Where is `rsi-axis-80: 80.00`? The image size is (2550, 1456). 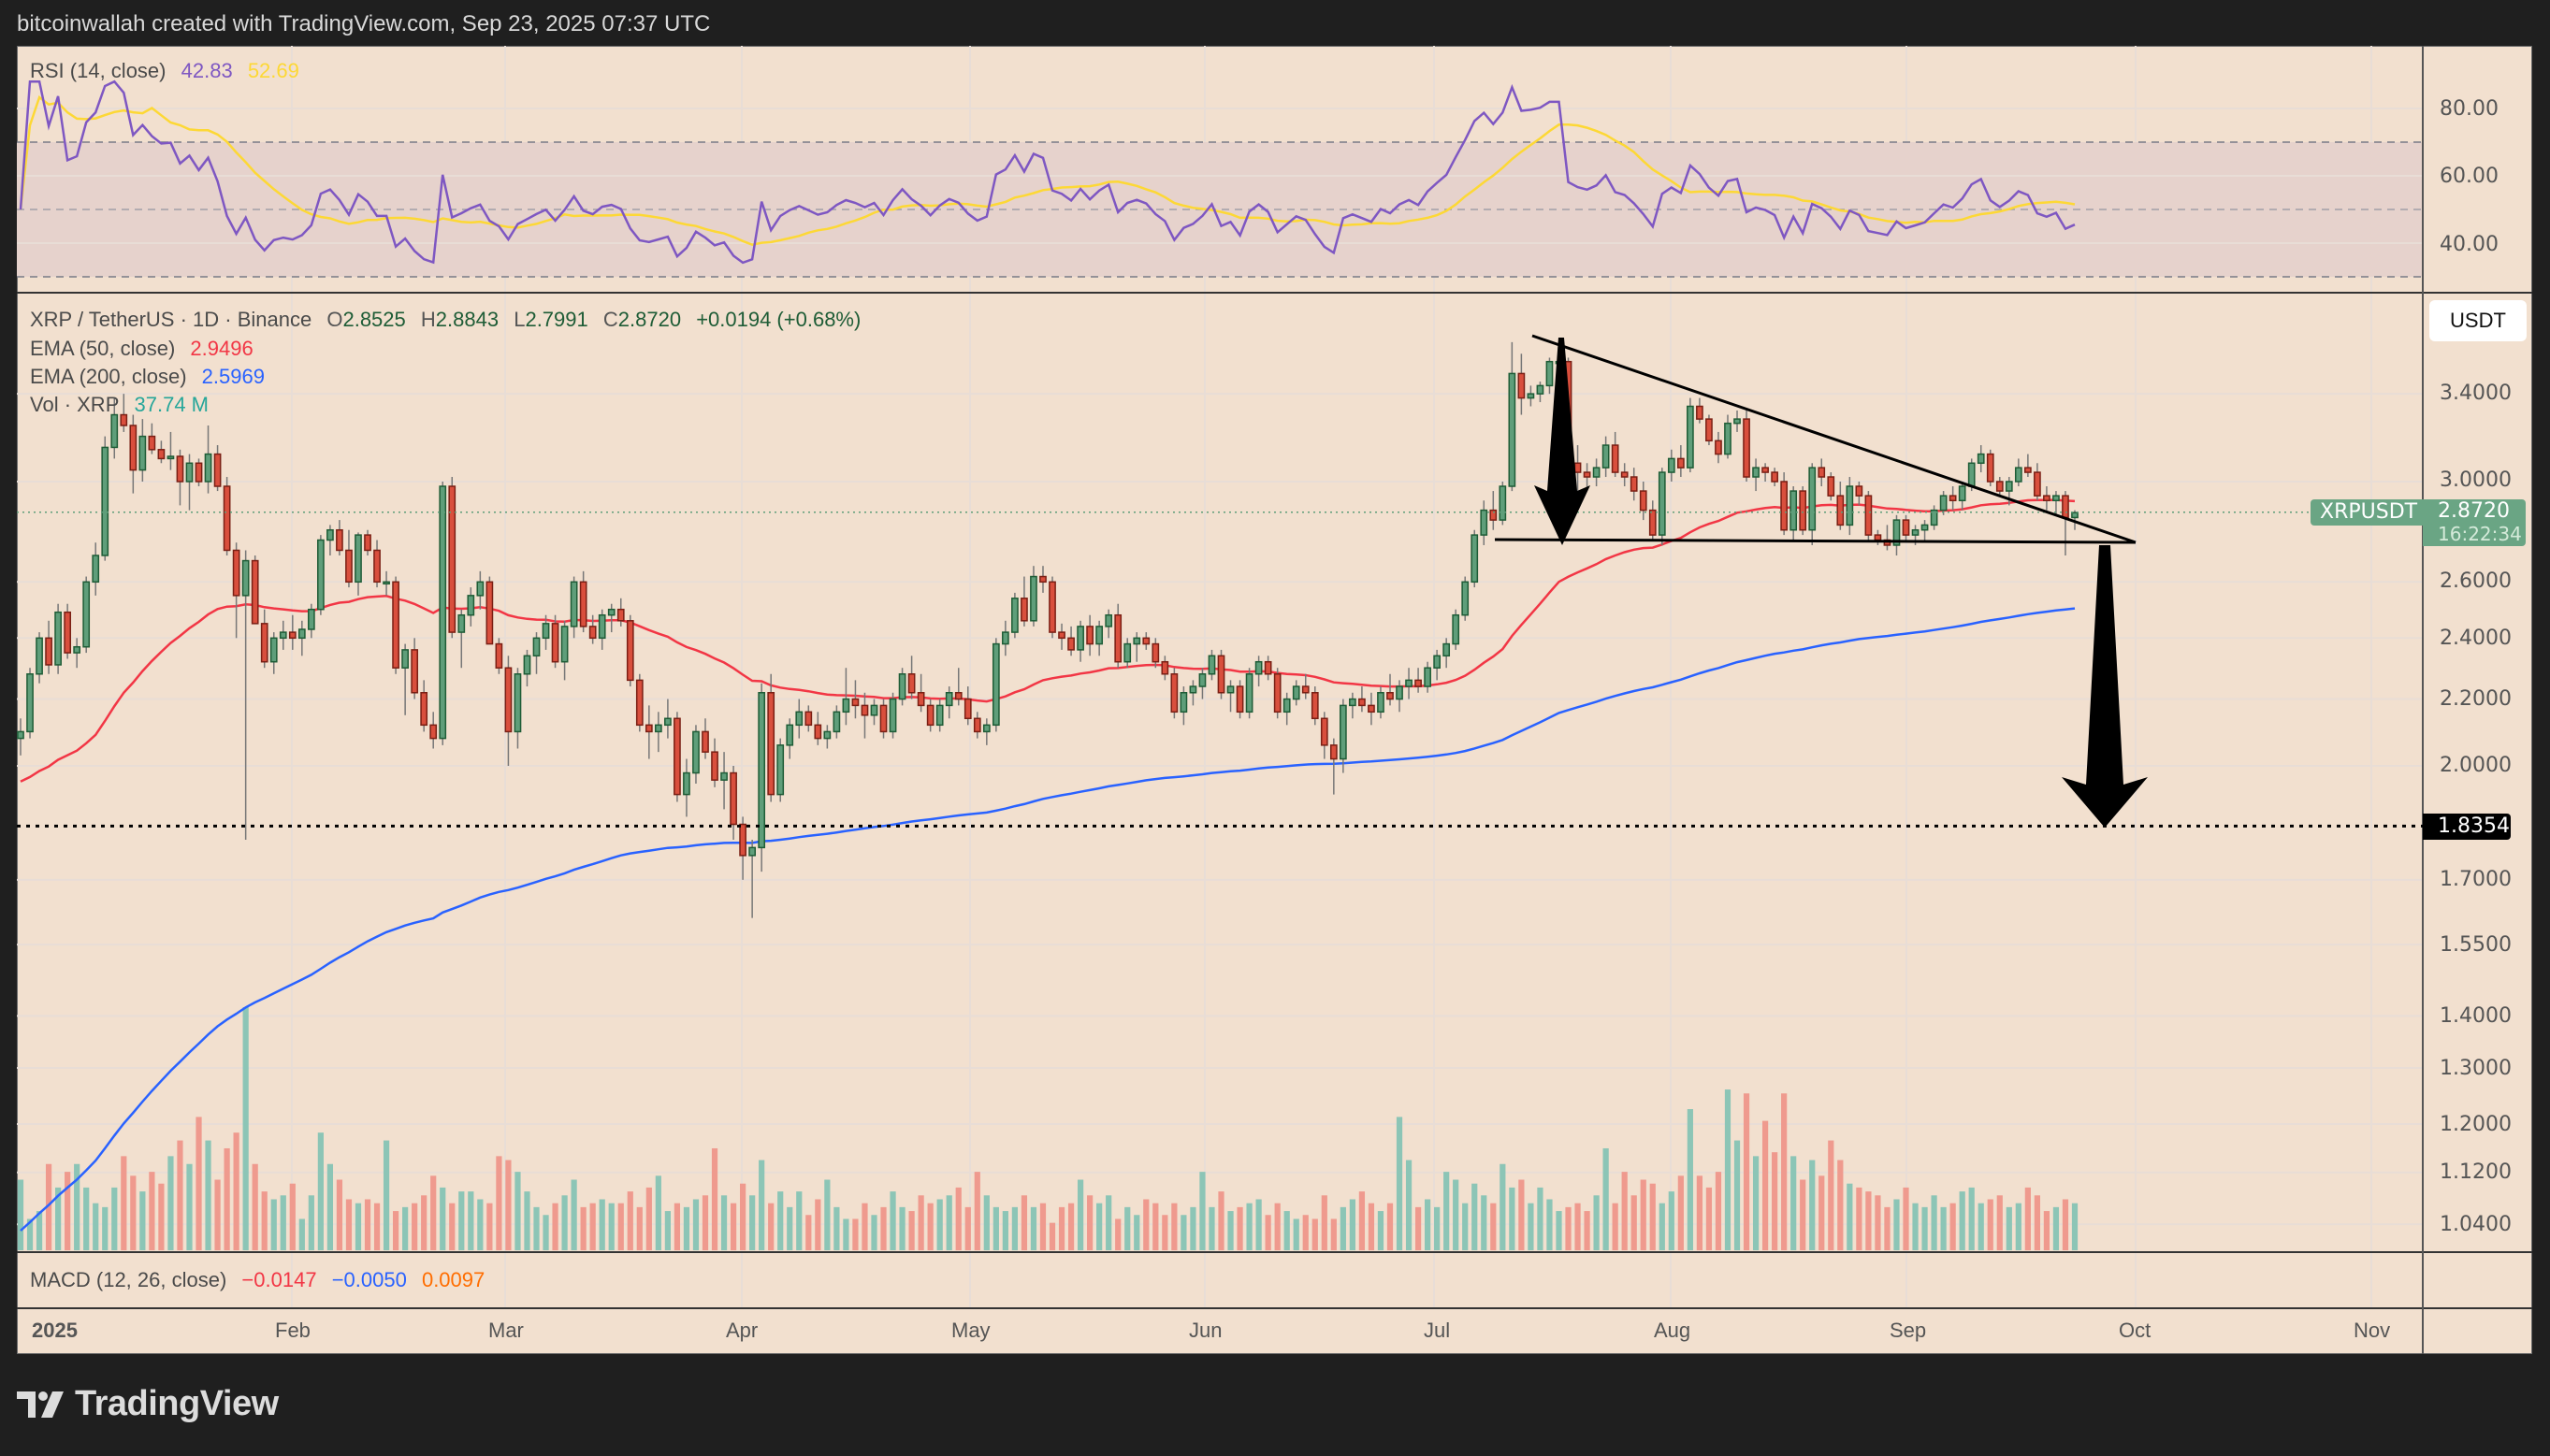 rsi-axis-80: 80.00 is located at coordinates (2469, 109).